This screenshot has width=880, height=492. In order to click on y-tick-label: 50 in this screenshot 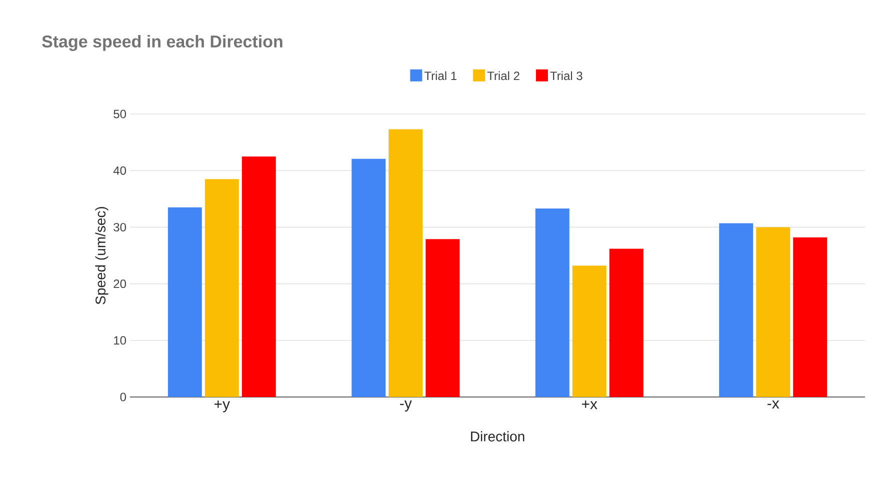, I will do `click(120, 114)`.